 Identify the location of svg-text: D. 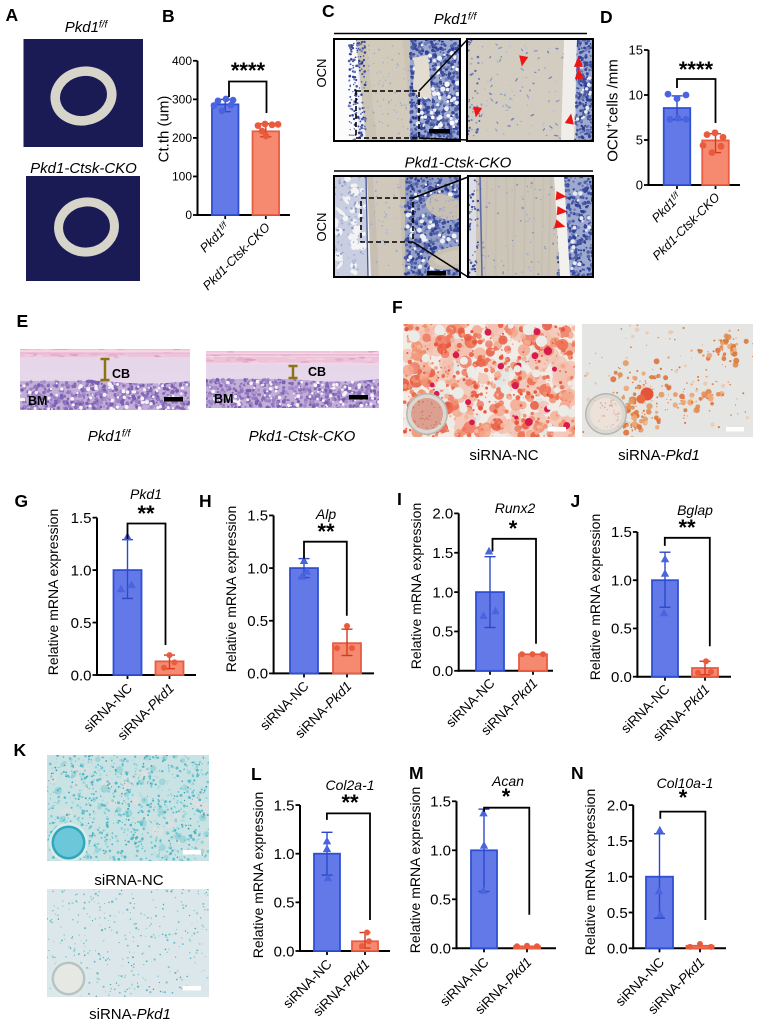
(606, 17).